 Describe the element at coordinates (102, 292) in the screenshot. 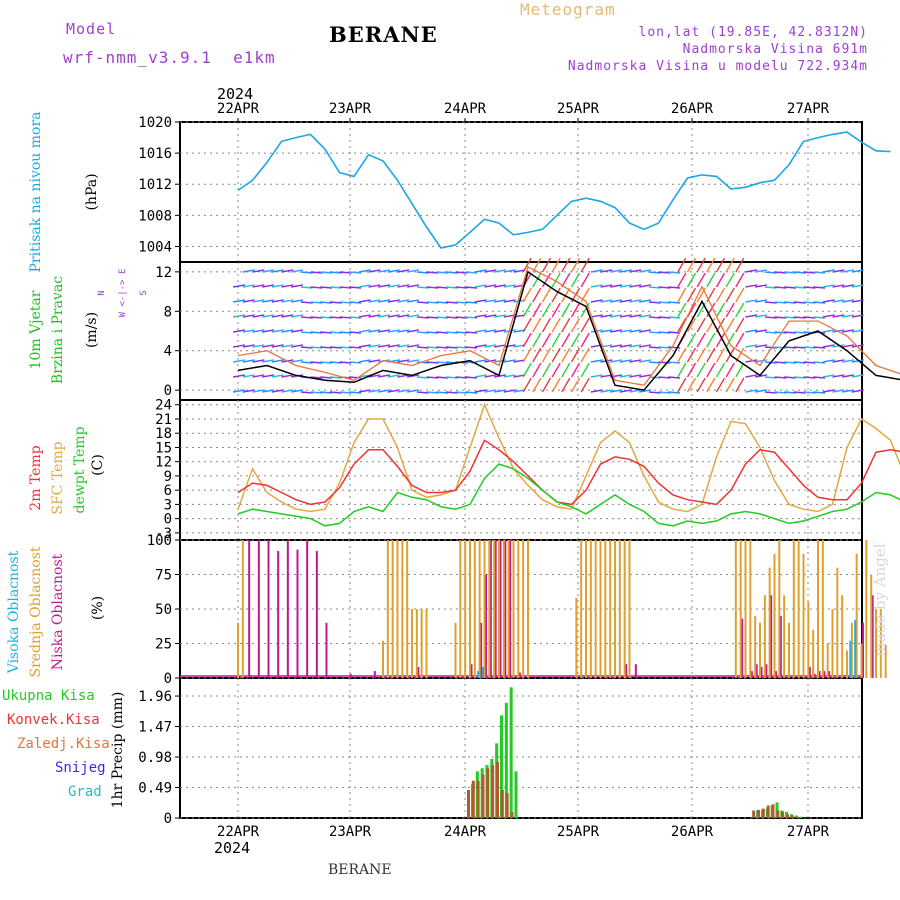

I see `compass-north: N` at that location.